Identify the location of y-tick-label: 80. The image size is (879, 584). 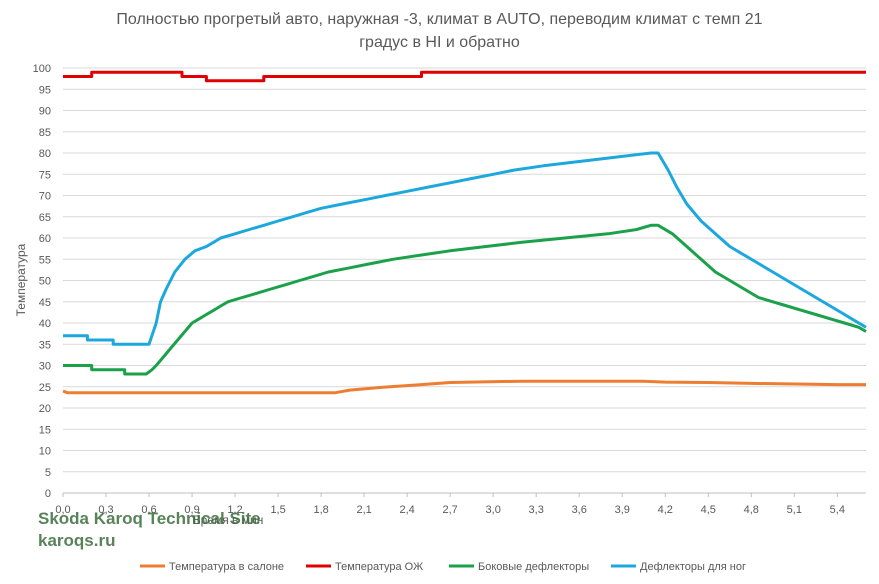
(45, 154).